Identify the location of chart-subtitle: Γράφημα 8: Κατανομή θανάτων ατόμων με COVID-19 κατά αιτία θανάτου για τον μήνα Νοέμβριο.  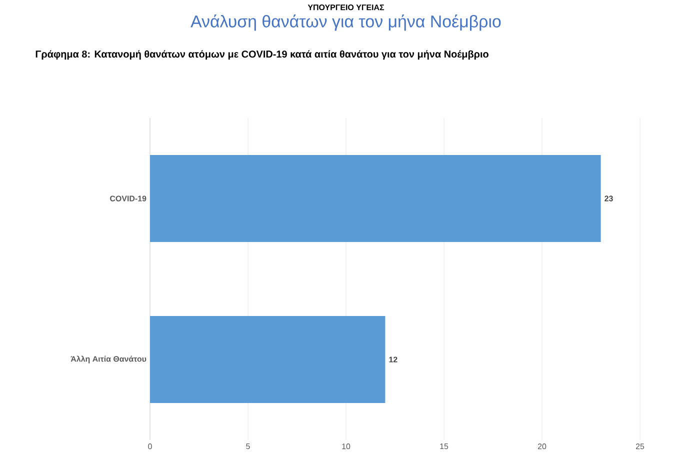
(262, 55).